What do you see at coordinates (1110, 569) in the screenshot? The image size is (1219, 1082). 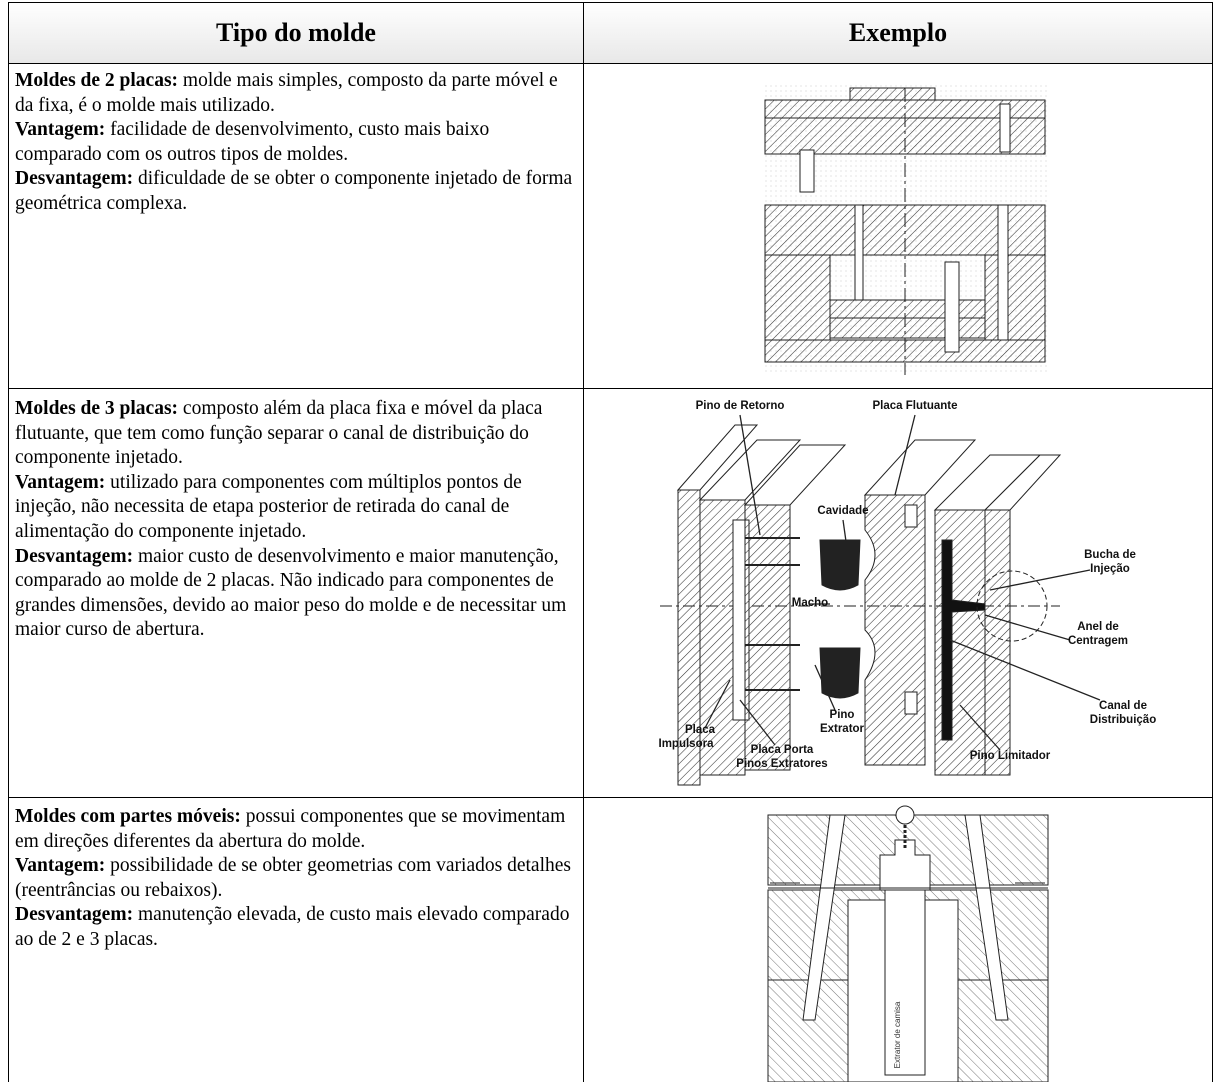 I see `figure-label: Injeção` at bounding box center [1110, 569].